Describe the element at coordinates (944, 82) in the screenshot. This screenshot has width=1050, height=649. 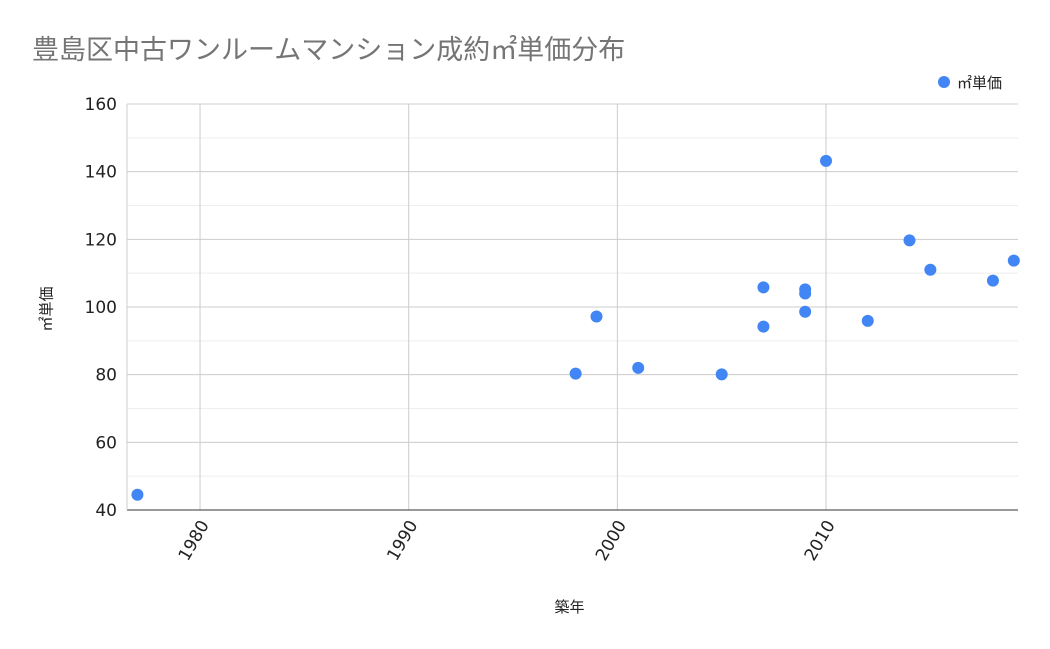
I see `legend-marker` at that location.